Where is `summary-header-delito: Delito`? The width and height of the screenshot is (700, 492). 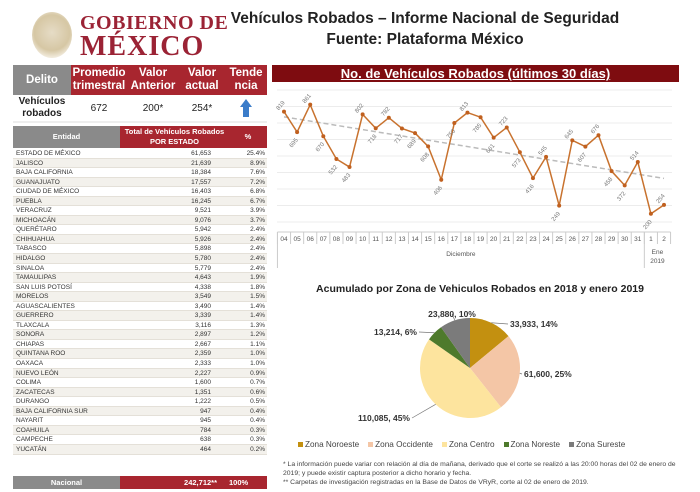 summary-header-delito: Delito is located at coordinates (42, 80).